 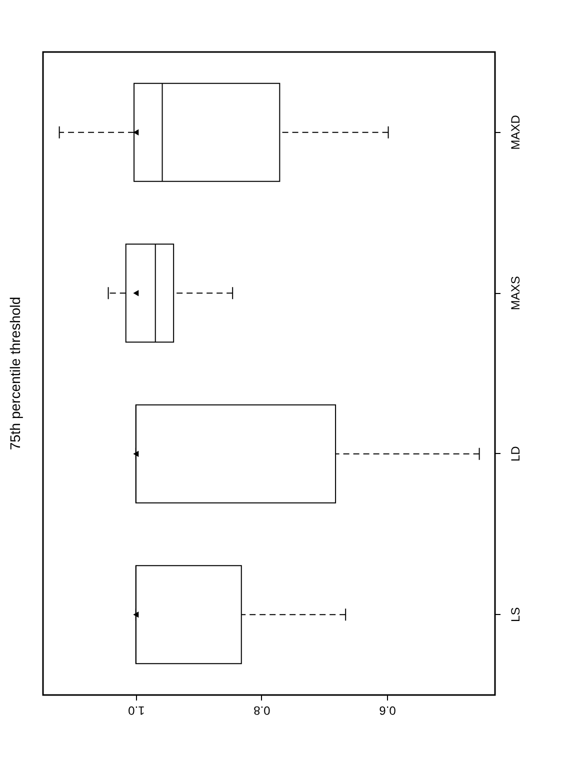 What do you see at coordinates (261, 711) in the screenshot?
I see `x-tick-label: 0.8` at bounding box center [261, 711].